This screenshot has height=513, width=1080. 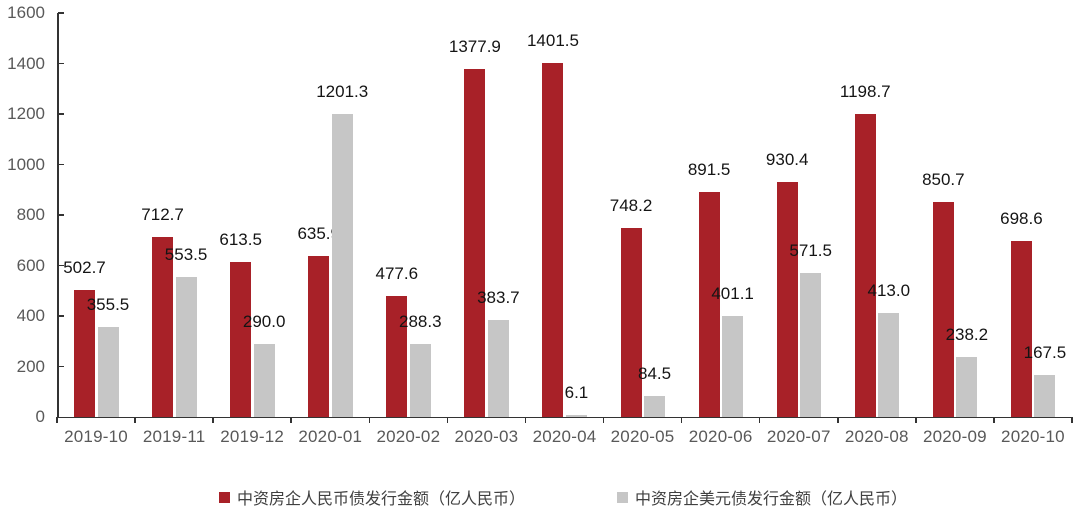 I want to click on legend-item-rmb-bonds: 中资房企人民币债发行金额（亿人民币）, so click(x=371, y=497).